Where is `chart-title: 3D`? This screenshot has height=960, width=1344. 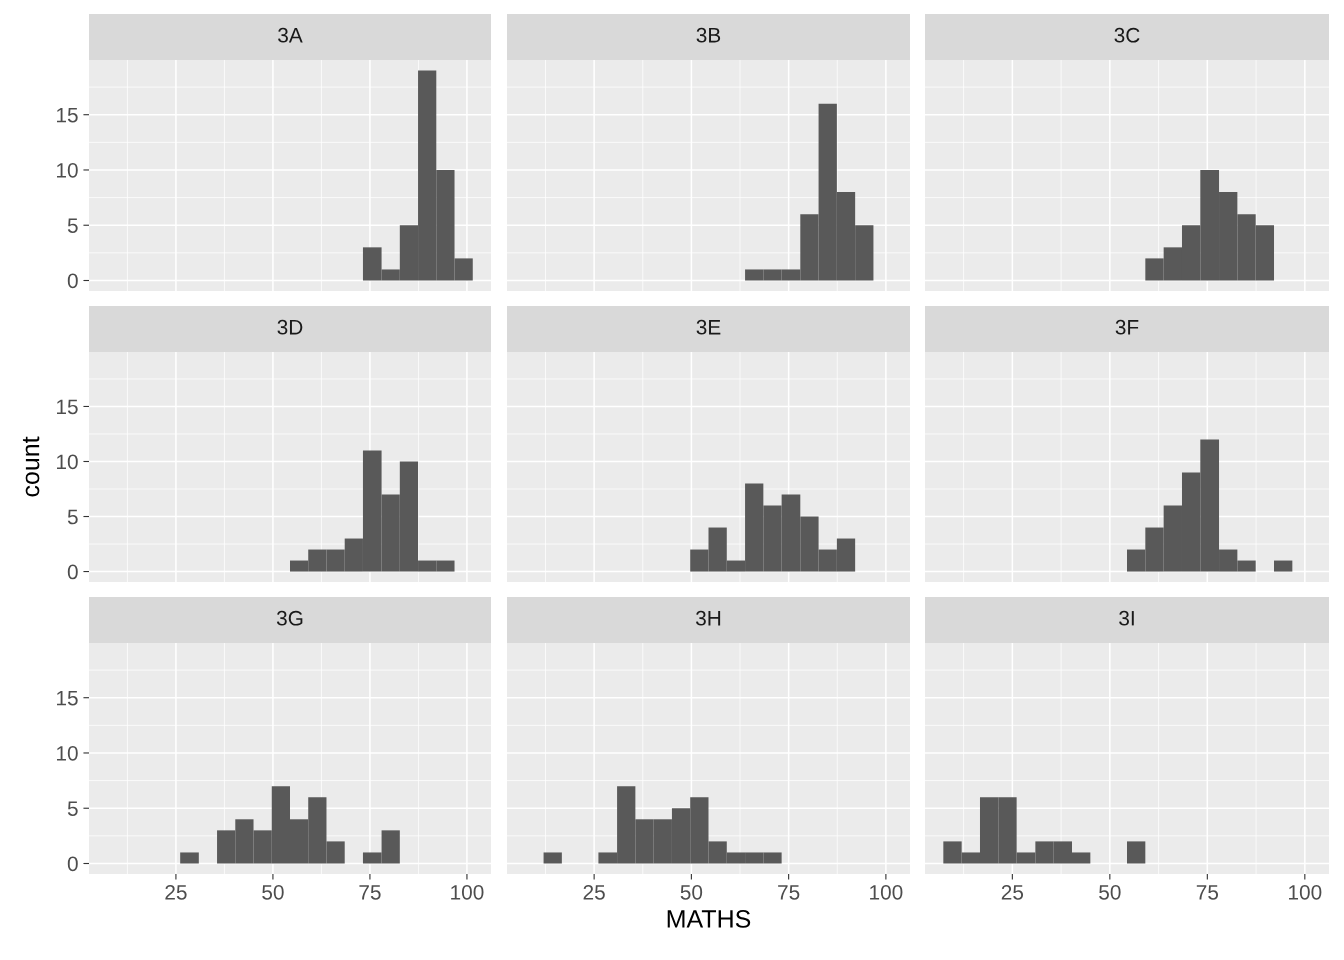 chart-title: 3D is located at coordinates (290, 327).